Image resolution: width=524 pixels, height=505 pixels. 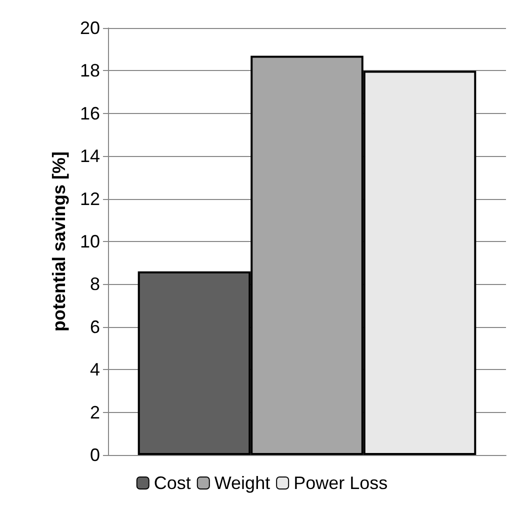 I want to click on y-tick-label: 2, so click(x=95, y=412).